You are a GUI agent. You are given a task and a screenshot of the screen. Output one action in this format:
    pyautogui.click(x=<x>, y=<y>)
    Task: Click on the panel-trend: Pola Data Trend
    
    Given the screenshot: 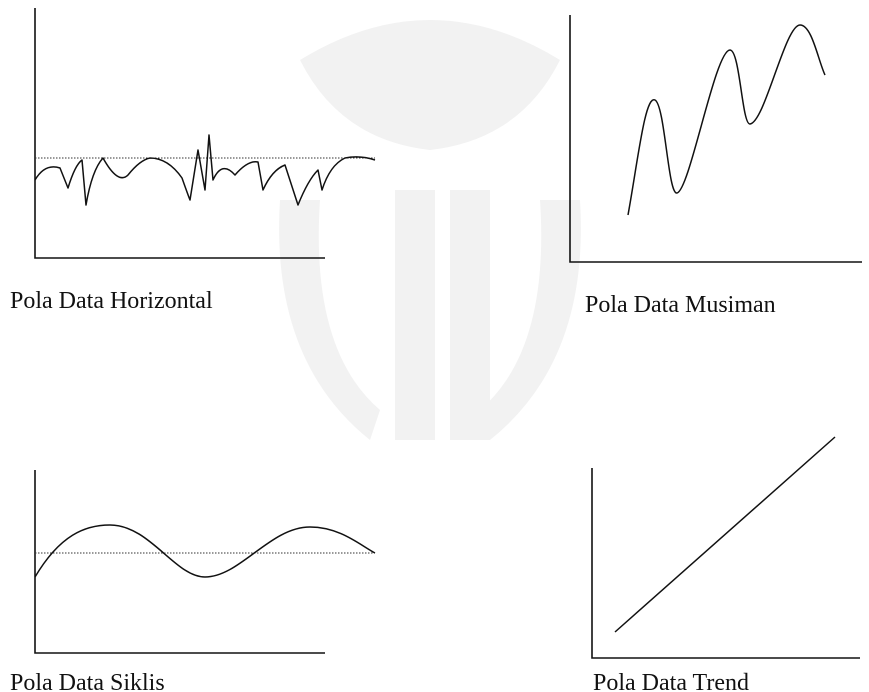 What is the action you would take?
    pyautogui.click(x=725, y=564)
    